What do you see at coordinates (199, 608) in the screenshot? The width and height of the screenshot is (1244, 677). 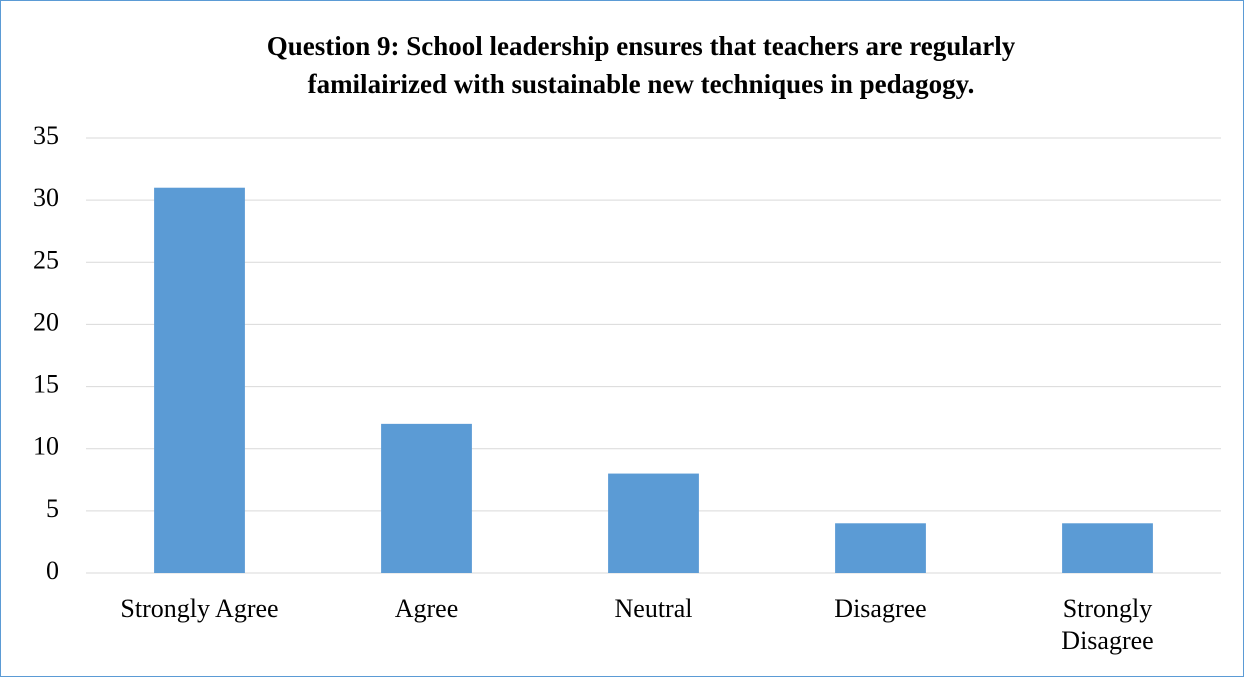 I see `x-tick-label: Strongly Agree` at bounding box center [199, 608].